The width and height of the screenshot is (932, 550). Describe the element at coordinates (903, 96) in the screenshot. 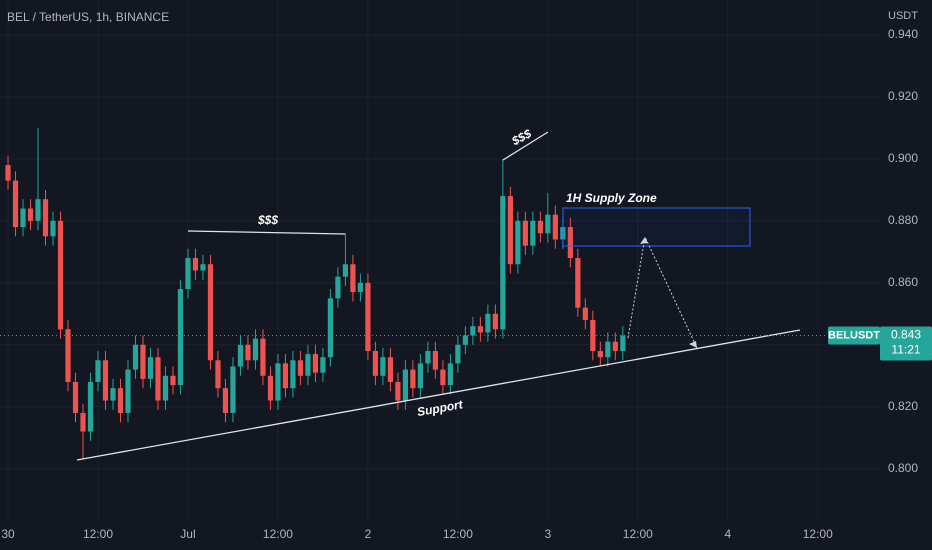

I see `y-tick-label: 0.920` at that location.